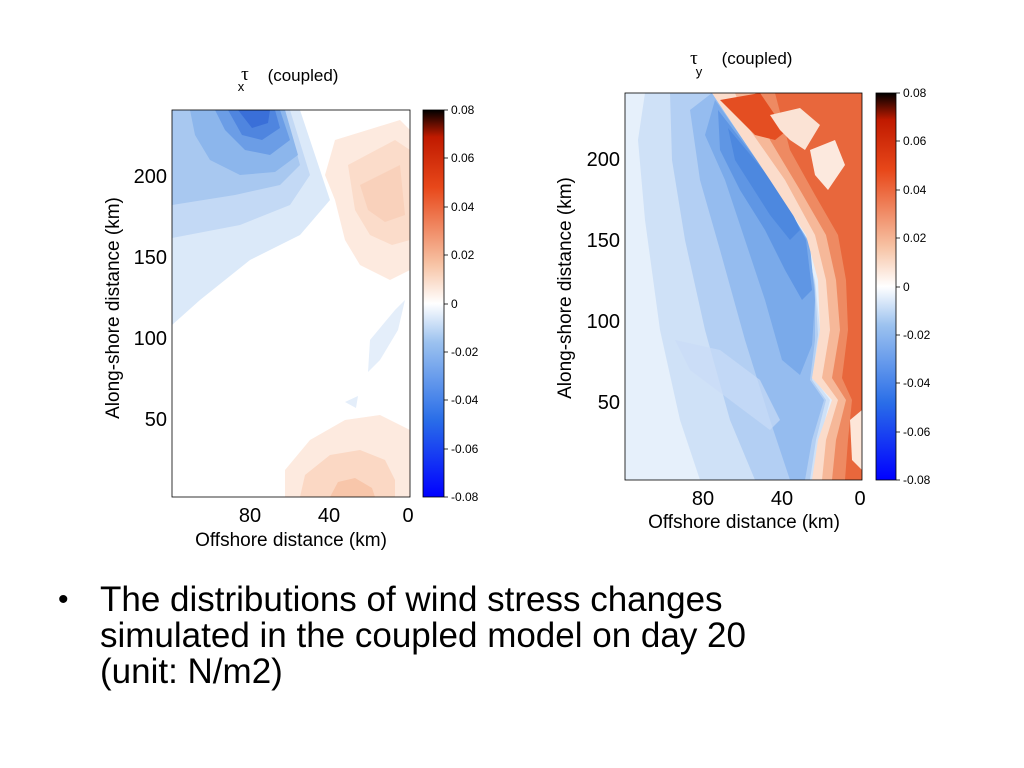 Image resolution: width=1024 pixels, height=768 pixels. I want to click on panel-taux-title-suffix: (coupled), so click(303, 75).